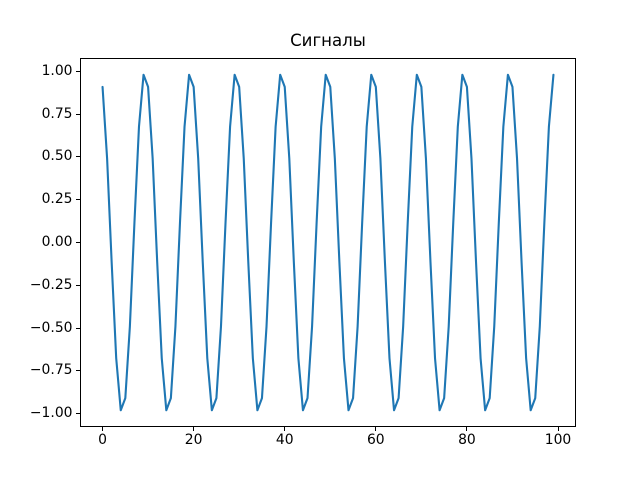  I want to click on y-tick-label: −0.25, so click(51, 284).